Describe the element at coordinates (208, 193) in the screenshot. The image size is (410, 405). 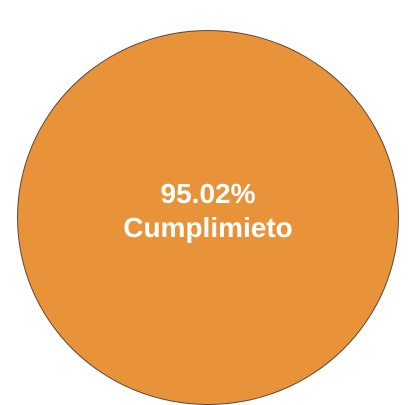
I see `compliance-value: 95.02%` at that location.